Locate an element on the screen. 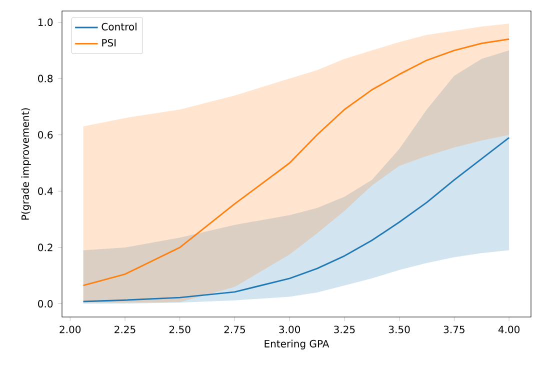 The image size is (536, 371). x-tick-label: 2.50 is located at coordinates (179, 330).